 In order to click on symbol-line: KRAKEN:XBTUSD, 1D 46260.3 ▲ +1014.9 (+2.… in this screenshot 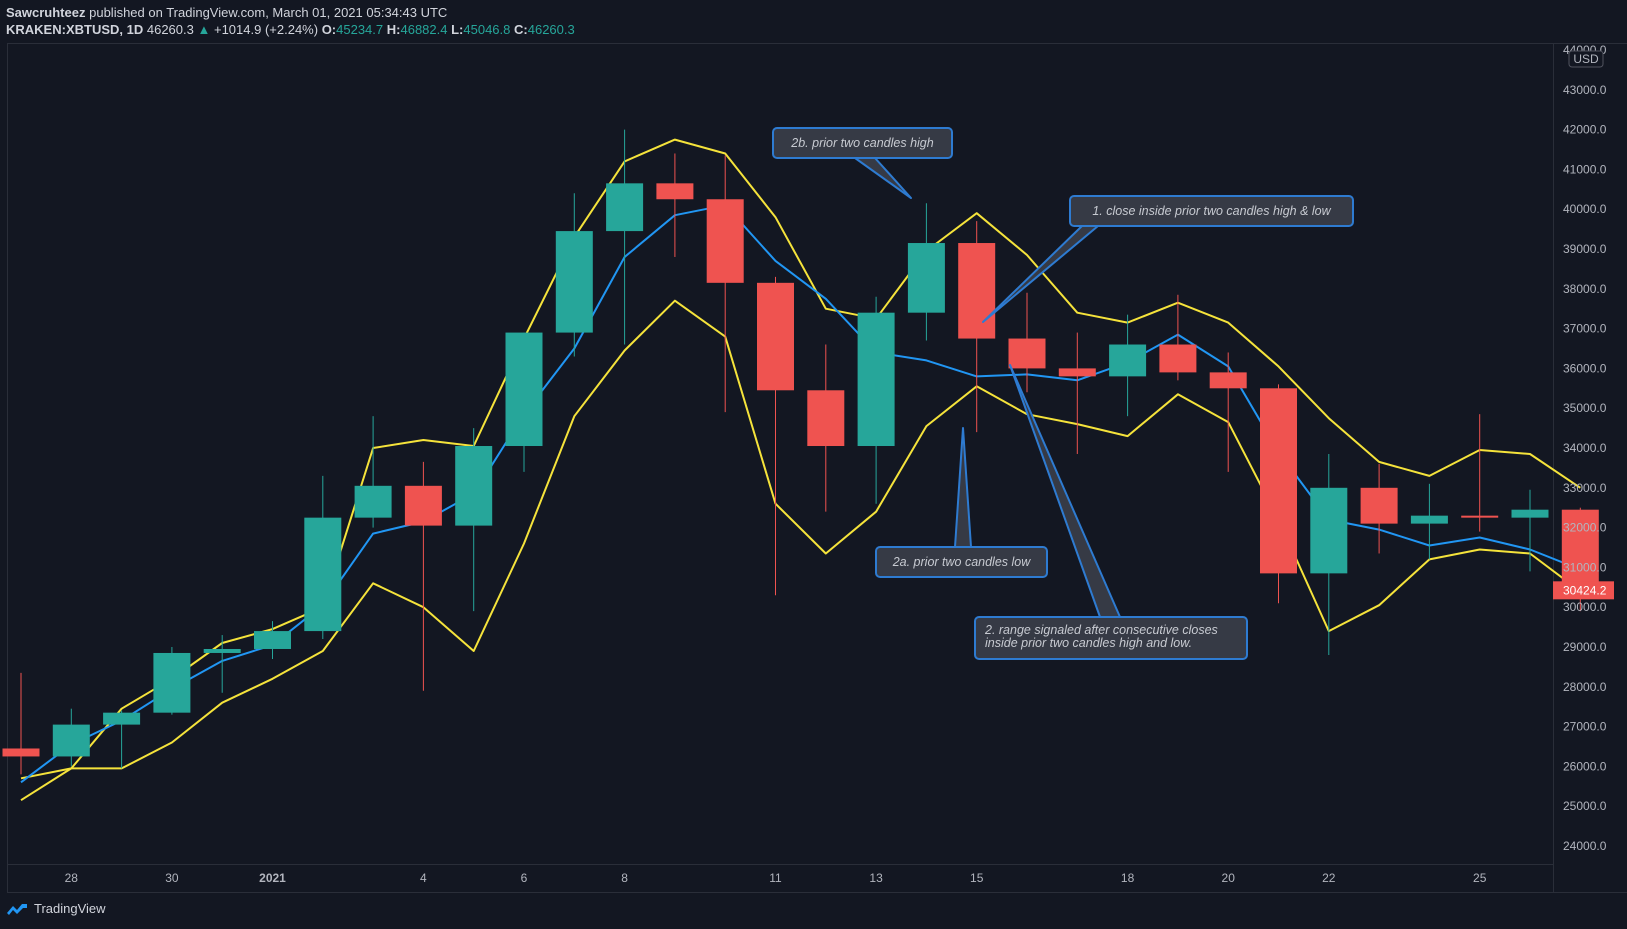, I will do `click(290, 29)`.